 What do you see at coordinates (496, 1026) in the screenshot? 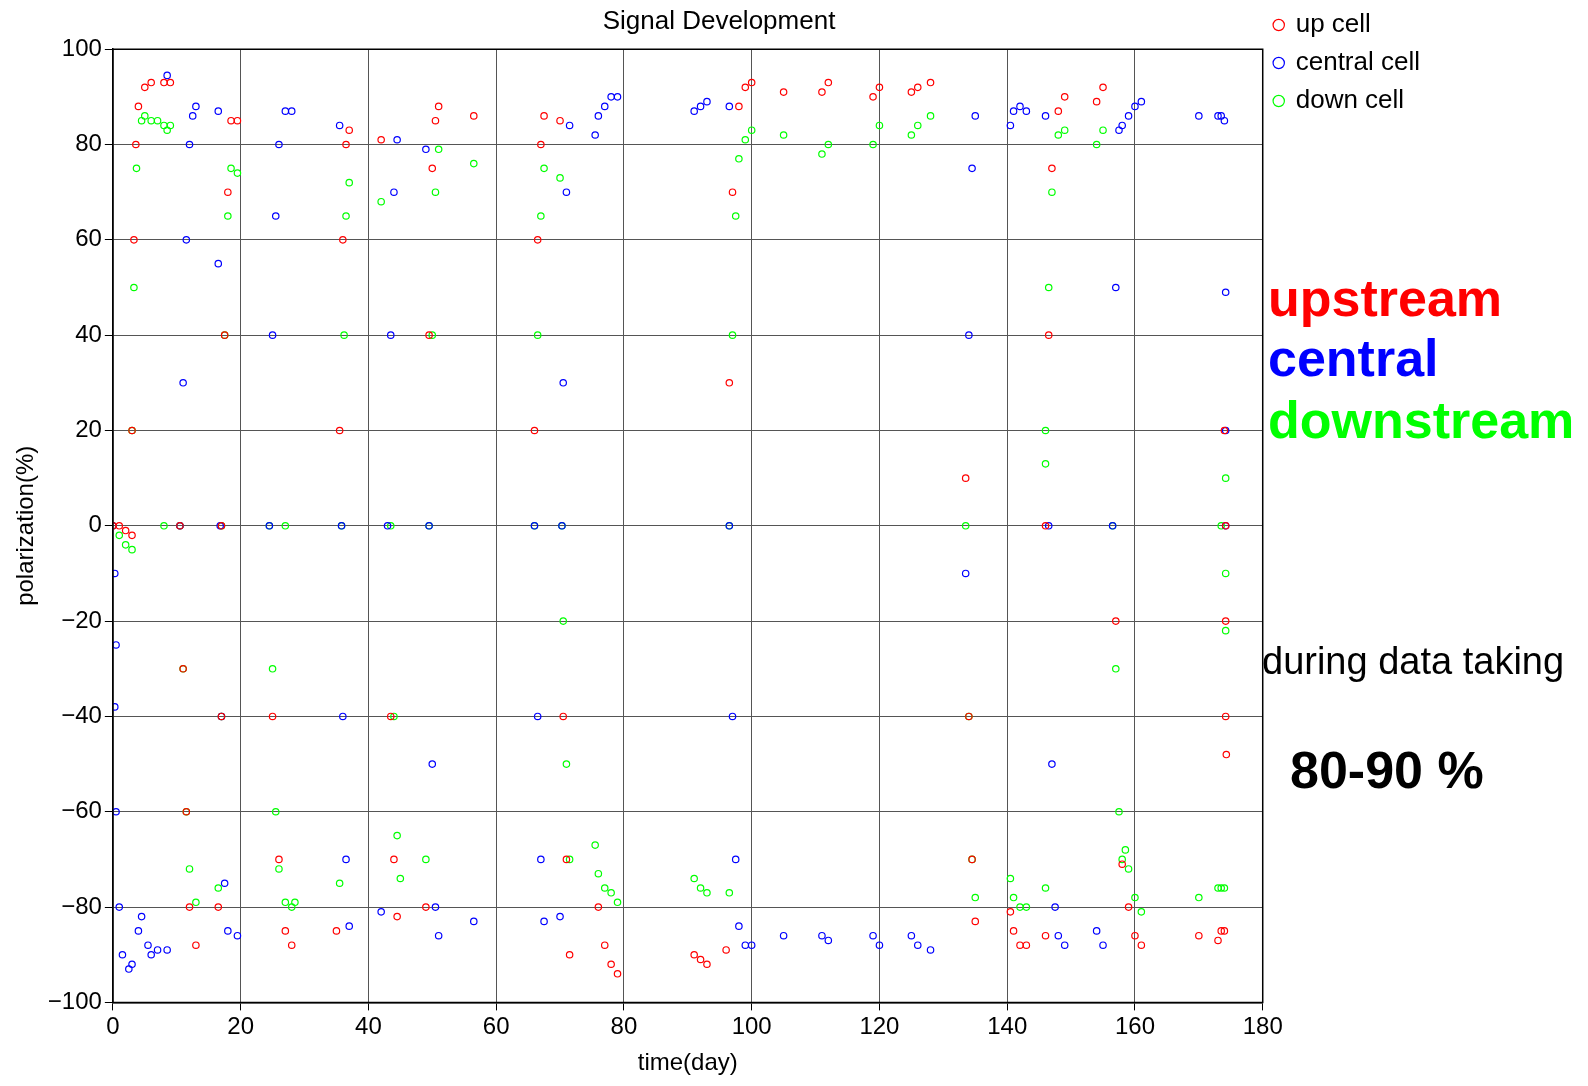
I see `x-tick-label: 60` at bounding box center [496, 1026].